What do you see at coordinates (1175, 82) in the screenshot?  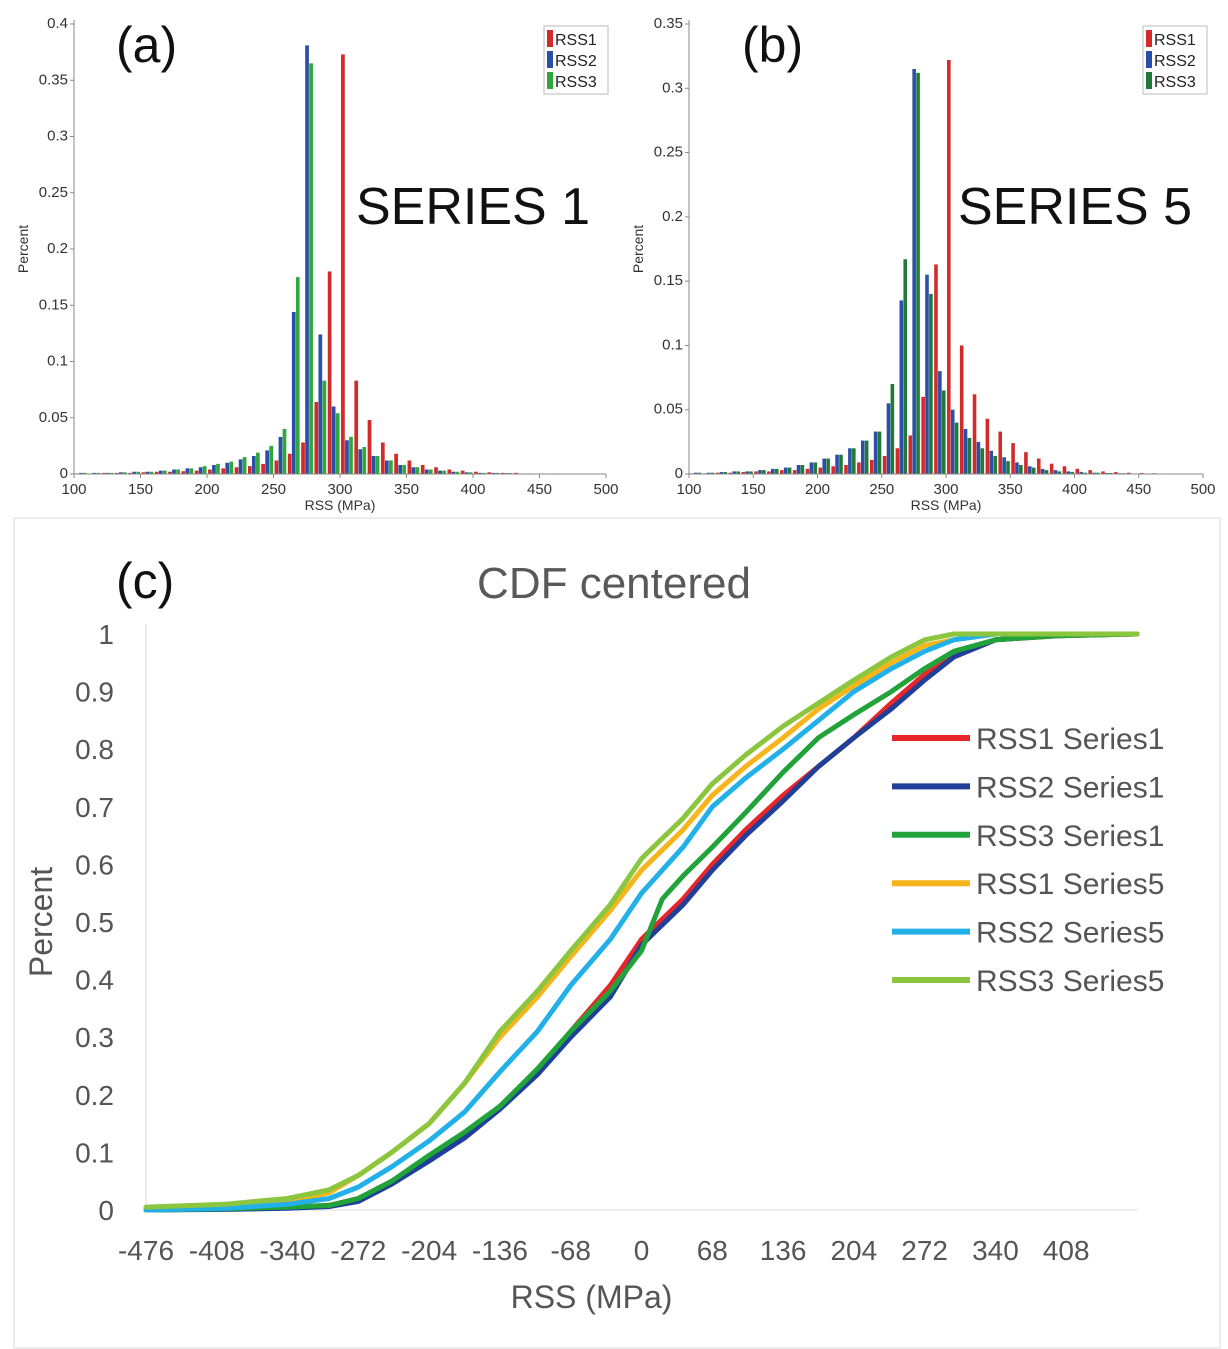 I see `legend-label-rss3: RSS3` at bounding box center [1175, 82].